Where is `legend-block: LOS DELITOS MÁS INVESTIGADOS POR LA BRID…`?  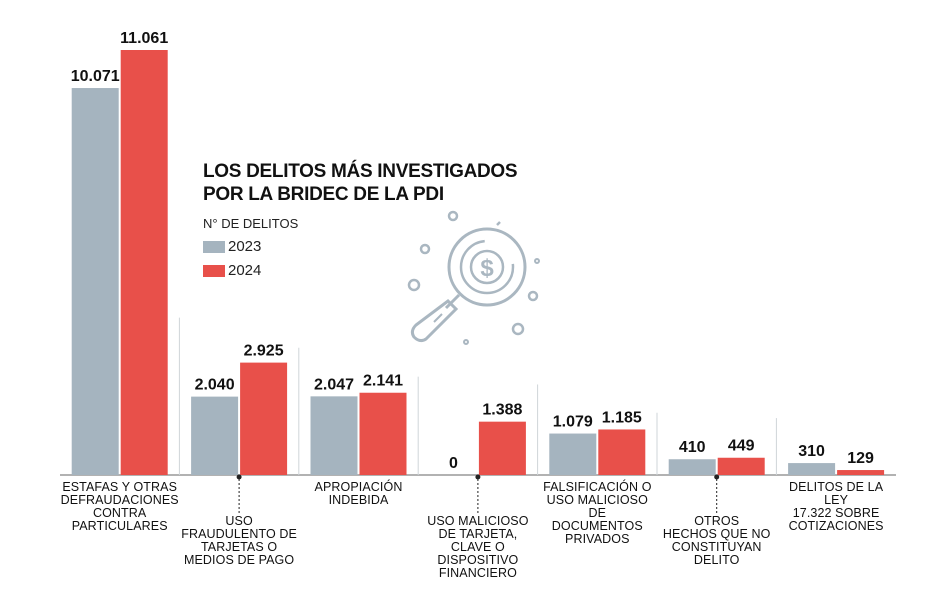 legend-block: LOS DELITOS MÁS INVESTIGADOS POR LA BRID… is located at coordinates (360, 219).